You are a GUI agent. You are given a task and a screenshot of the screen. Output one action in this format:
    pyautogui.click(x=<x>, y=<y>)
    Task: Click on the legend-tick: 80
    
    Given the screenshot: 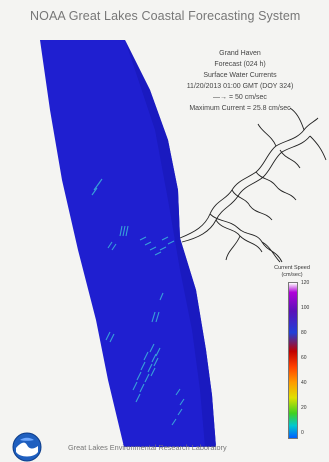 What is the action you would take?
    pyautogui.click(x=304, y=333)
    